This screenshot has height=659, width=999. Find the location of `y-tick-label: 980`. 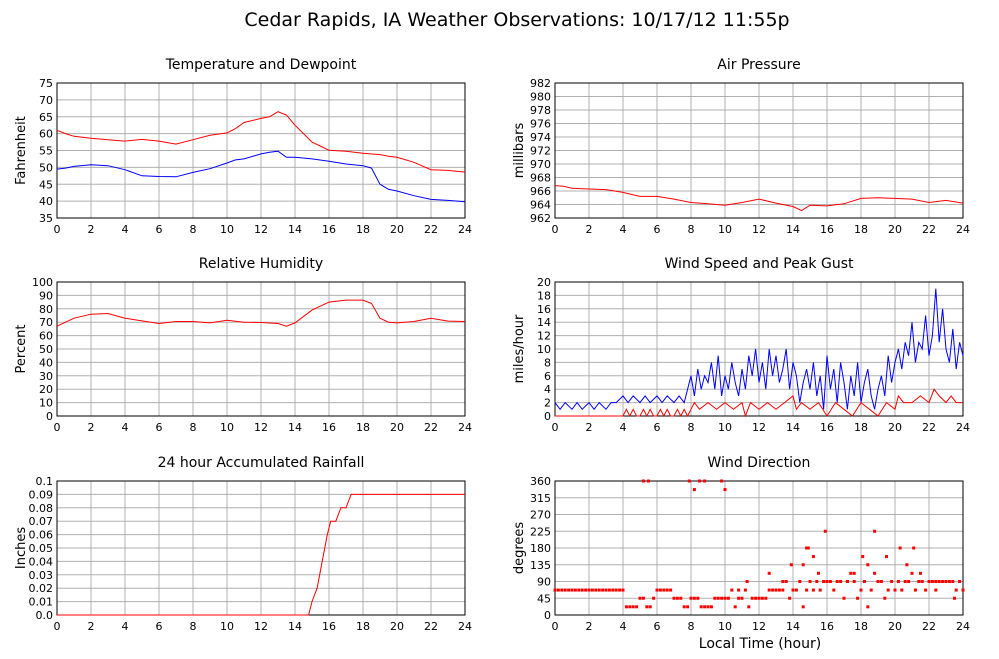

y-tick-label: 980 is located at coordinates (540, 97).